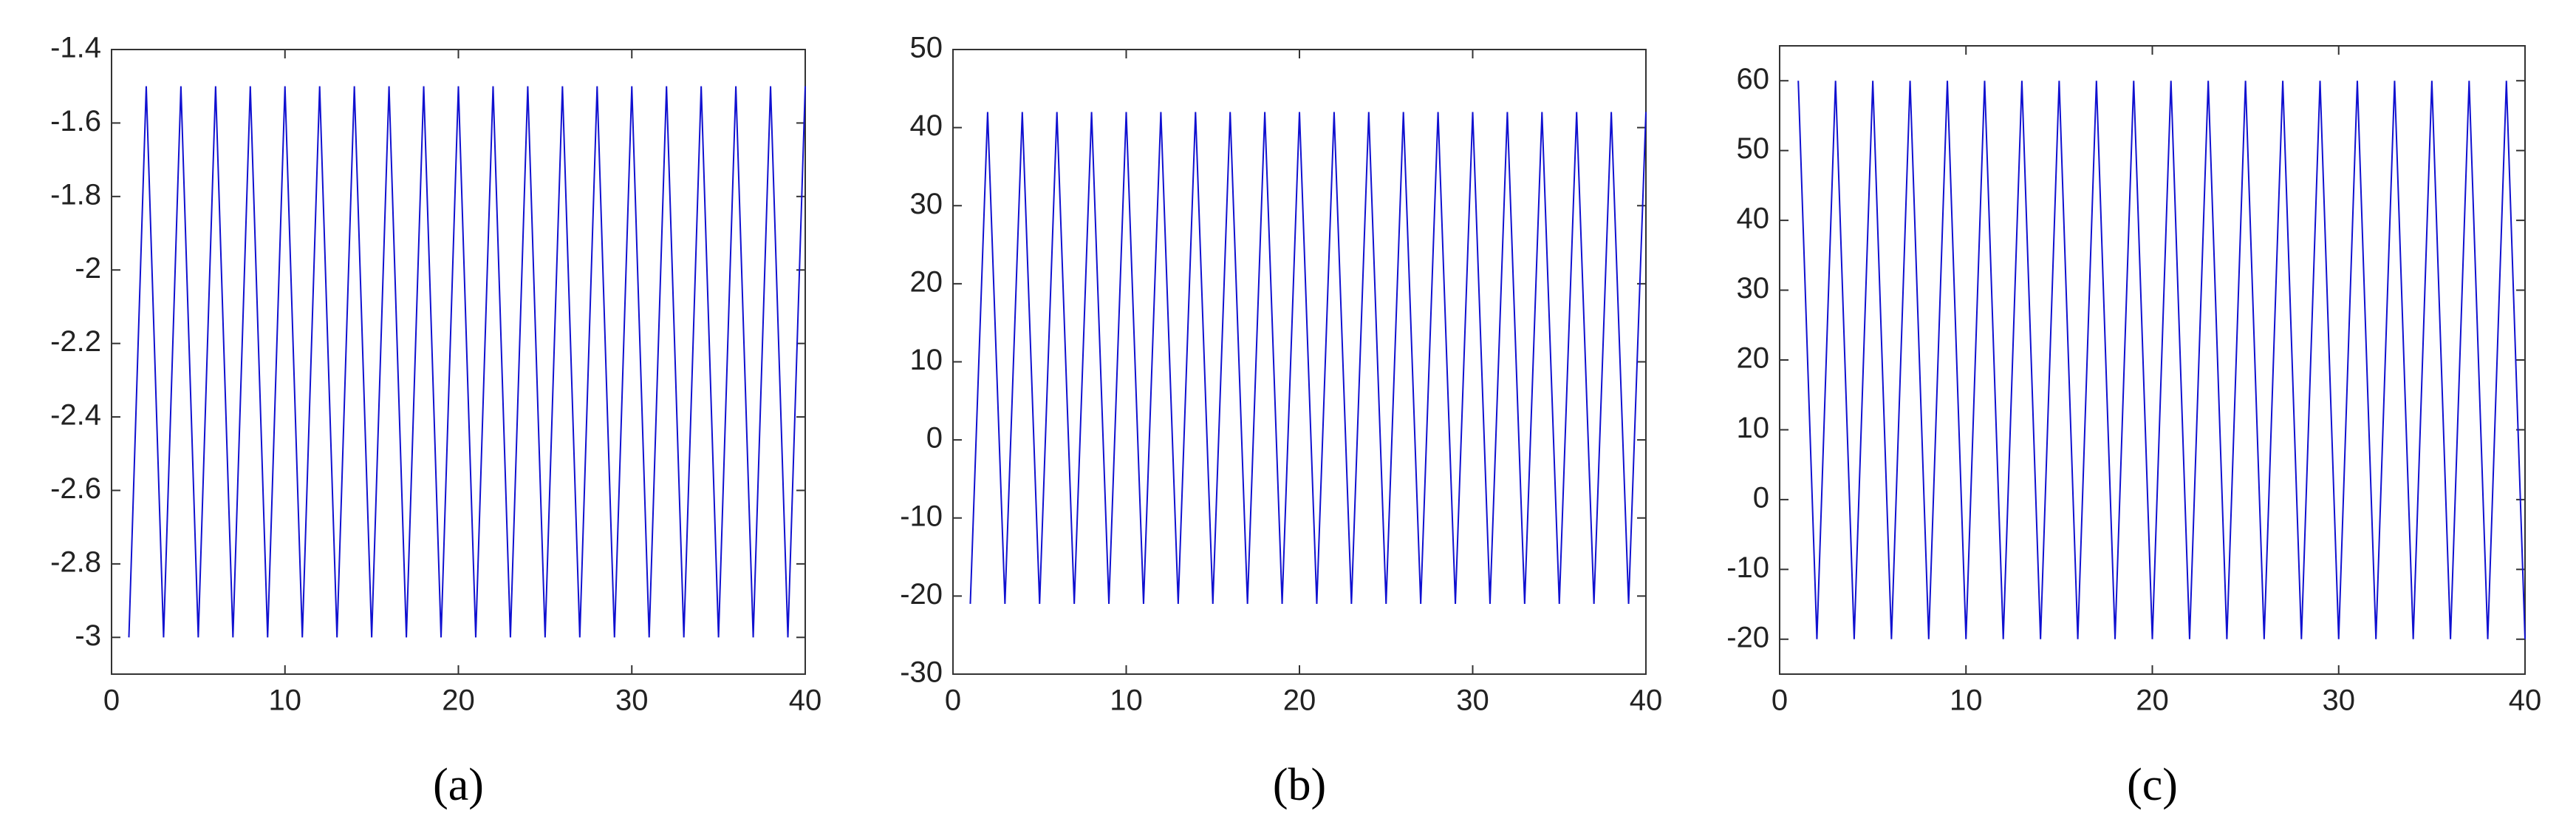 The height and width of the screenshot is (836, 2576). Describe the element at coordinates (88, 269) in the screenshot. I see `y-tick-label: -2` at that location.